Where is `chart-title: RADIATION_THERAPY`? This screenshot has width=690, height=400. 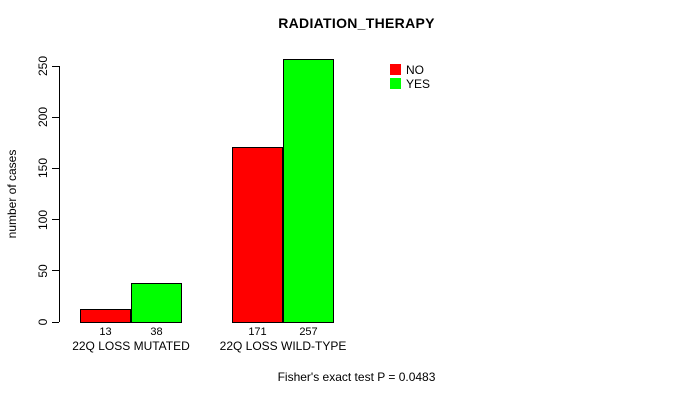 chart-title: RADIATION_THERAPY is located at coordinates (356, 23).